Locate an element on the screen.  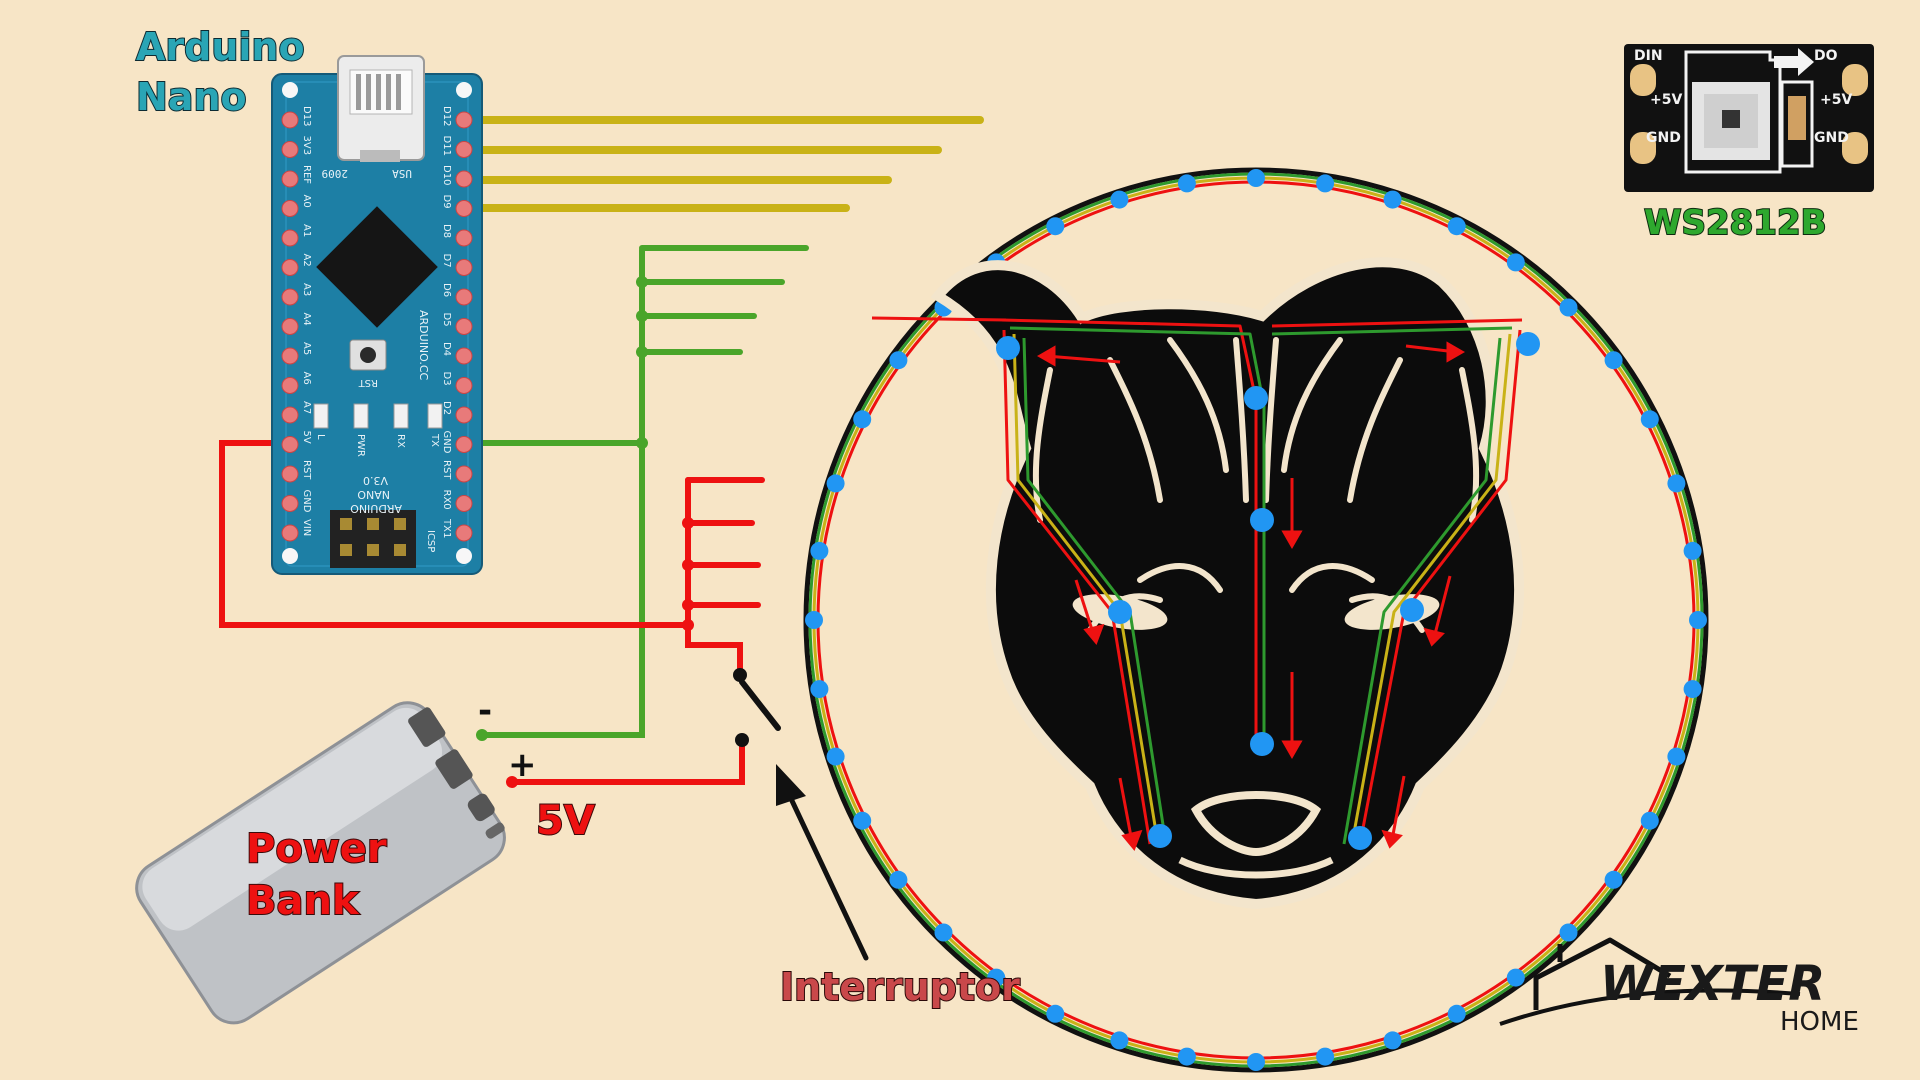
ws-pin-5v-right: +5V is located at coordinates (1836, 100).